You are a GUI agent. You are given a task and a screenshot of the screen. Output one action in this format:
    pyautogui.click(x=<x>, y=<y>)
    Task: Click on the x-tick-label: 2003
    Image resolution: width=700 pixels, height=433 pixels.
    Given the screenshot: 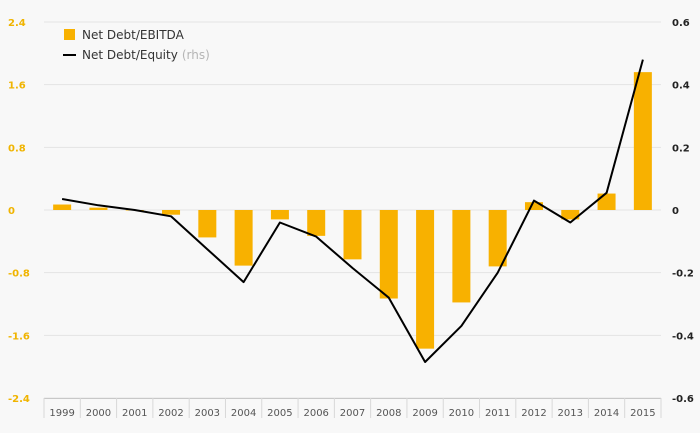 What is the action you would take?
    pyautogui.click(x=207, y=413)
    